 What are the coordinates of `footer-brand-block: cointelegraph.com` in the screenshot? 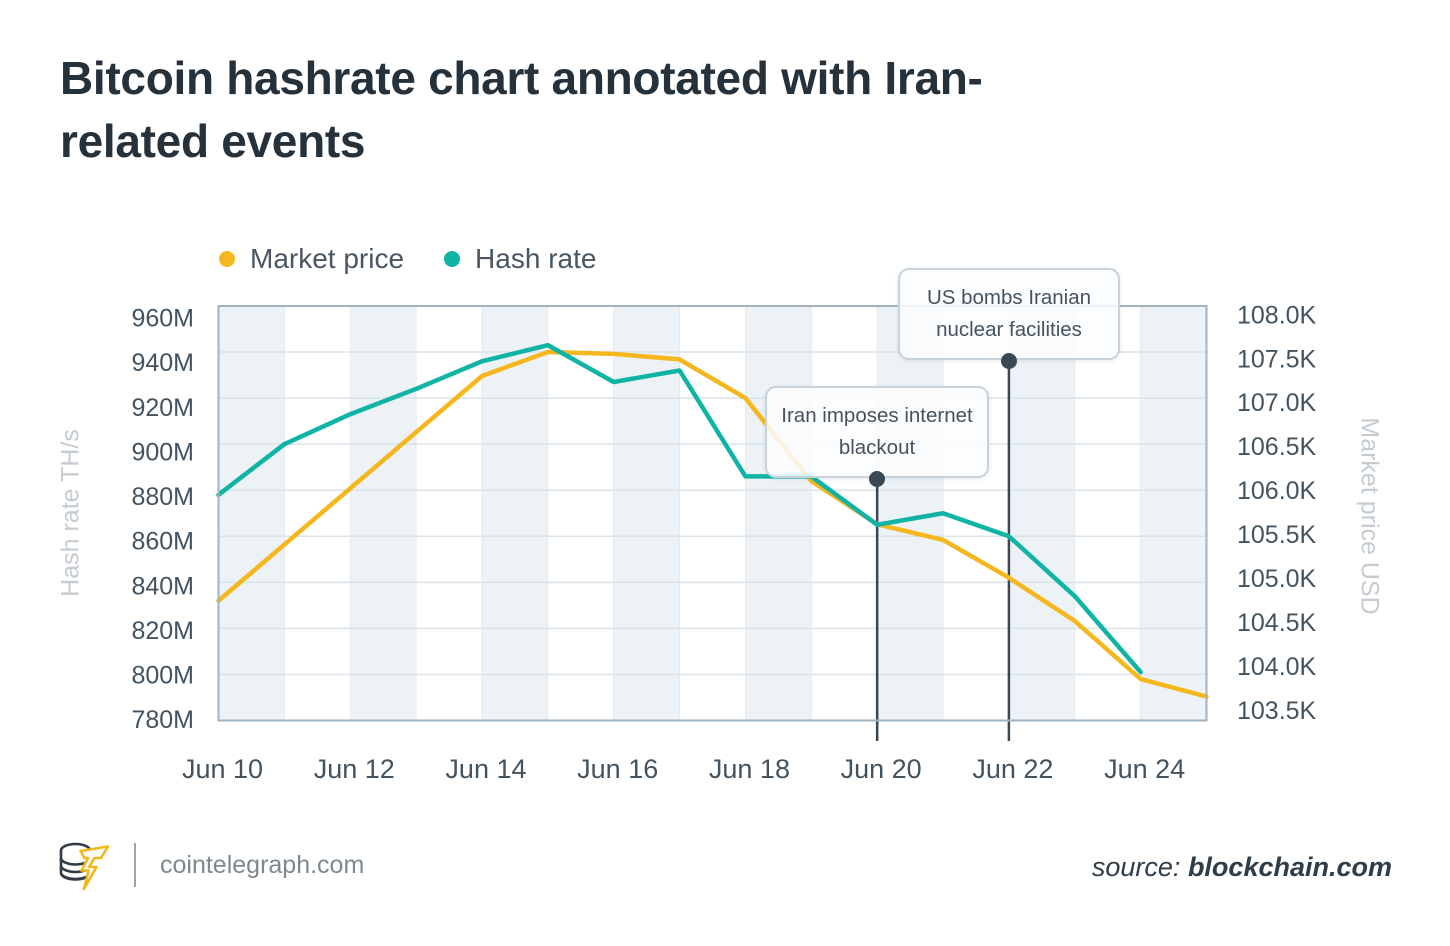 It's located at (210, 865).